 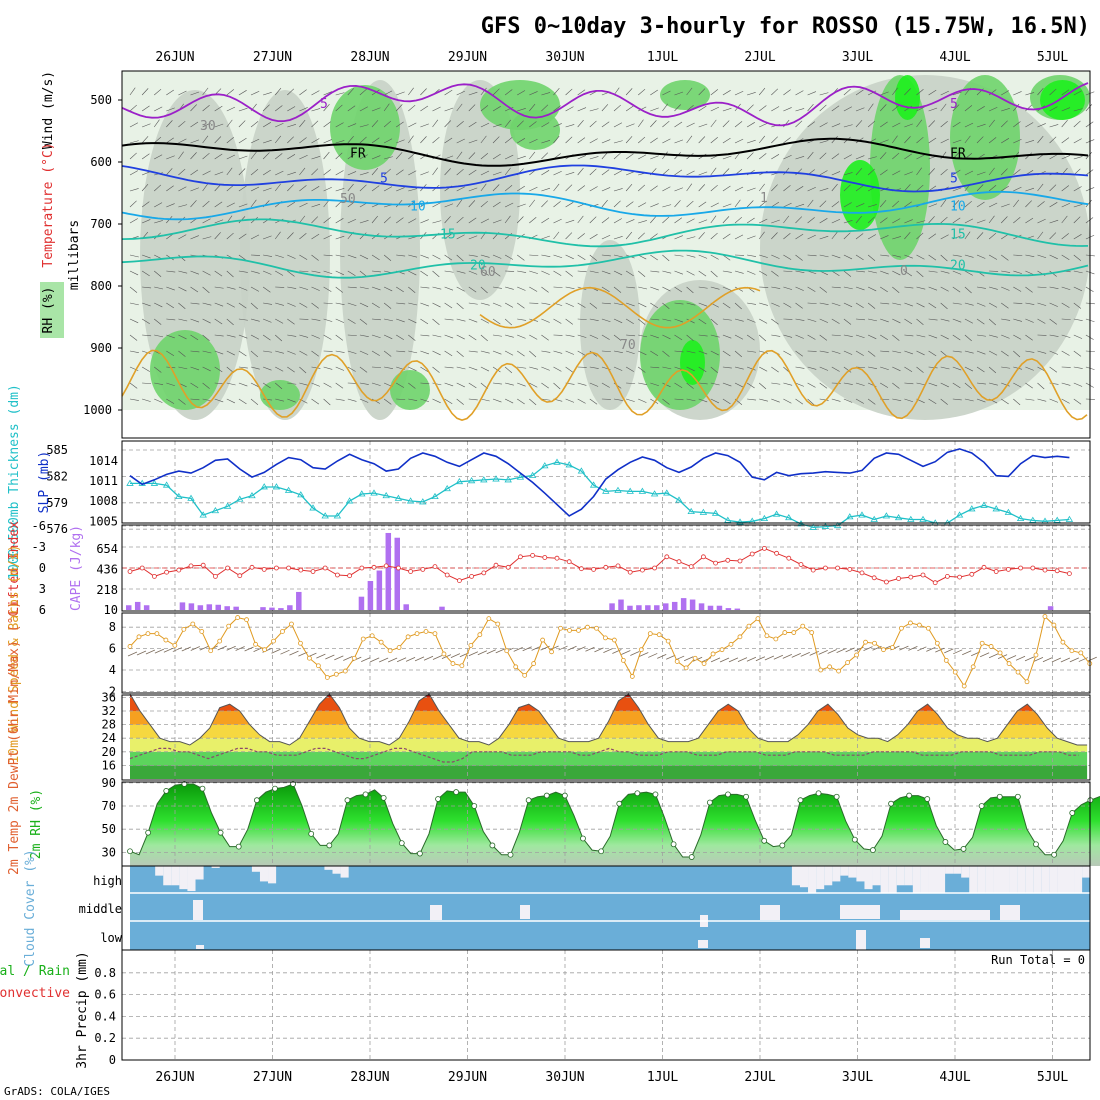 What do you see at coordinates (185, 370) in the screenshot?
I see `rh-region` at bounding box center [185, 370].